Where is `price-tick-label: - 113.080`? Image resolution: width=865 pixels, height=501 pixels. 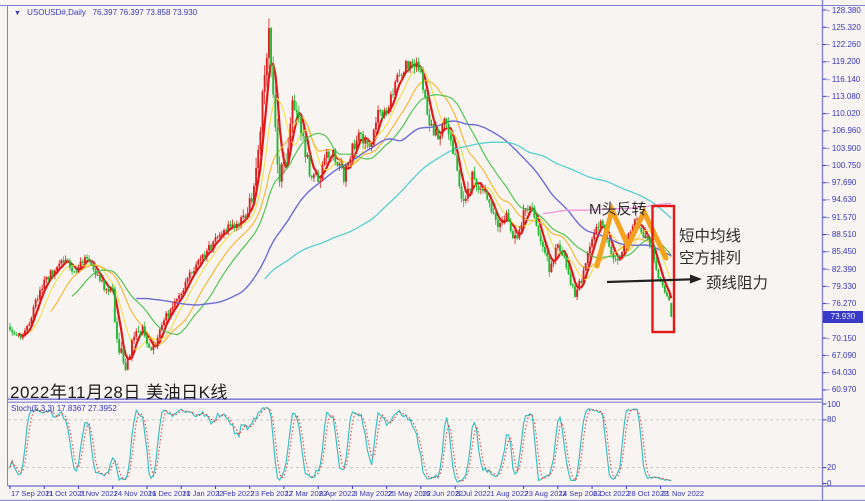 price-tick-label: - 113.080 is located at coordinates (844, 96).